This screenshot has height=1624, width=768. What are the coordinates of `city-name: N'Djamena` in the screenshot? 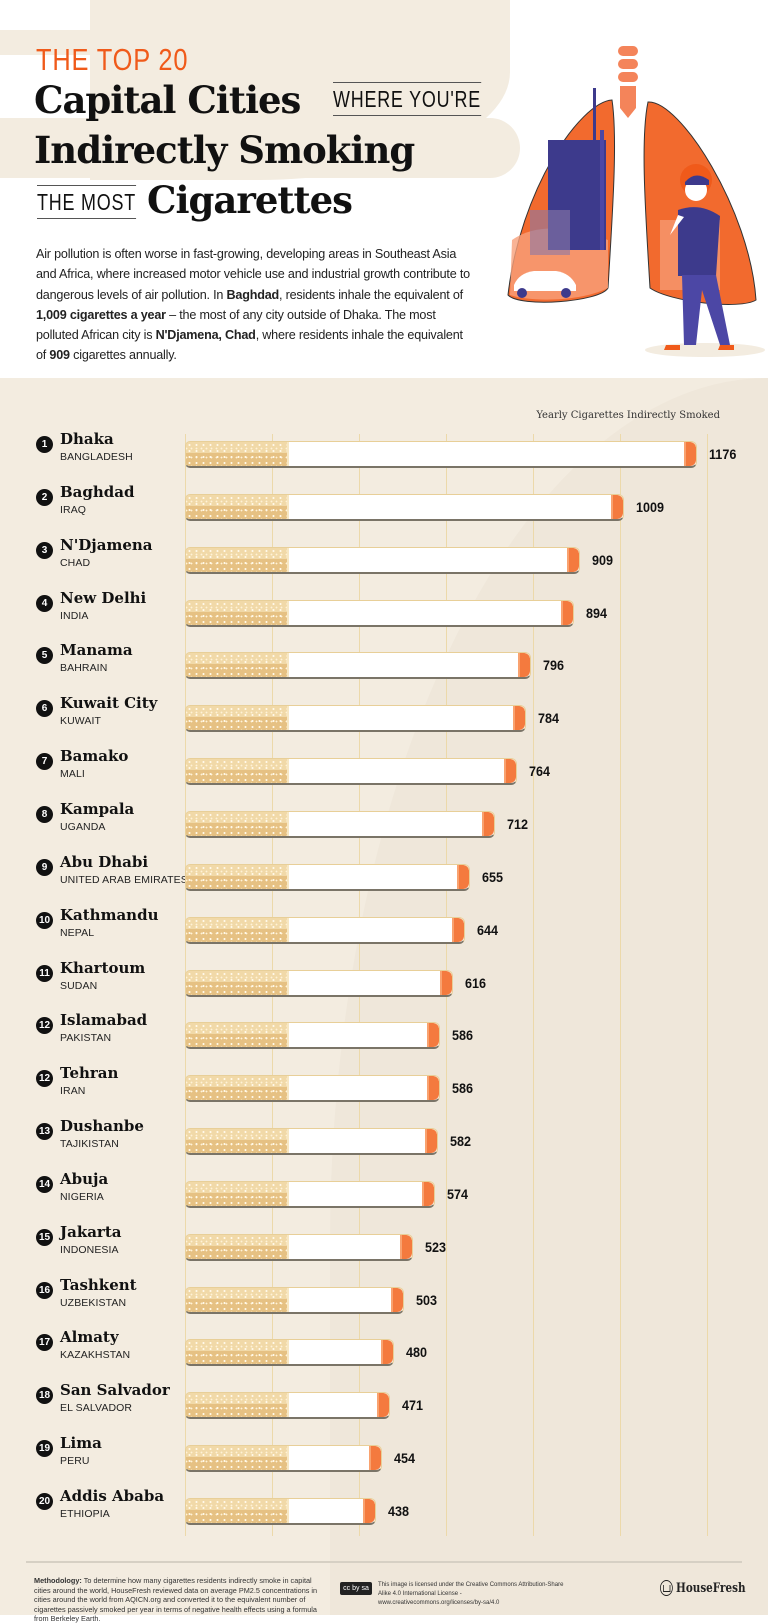 It's located at (106, 544).